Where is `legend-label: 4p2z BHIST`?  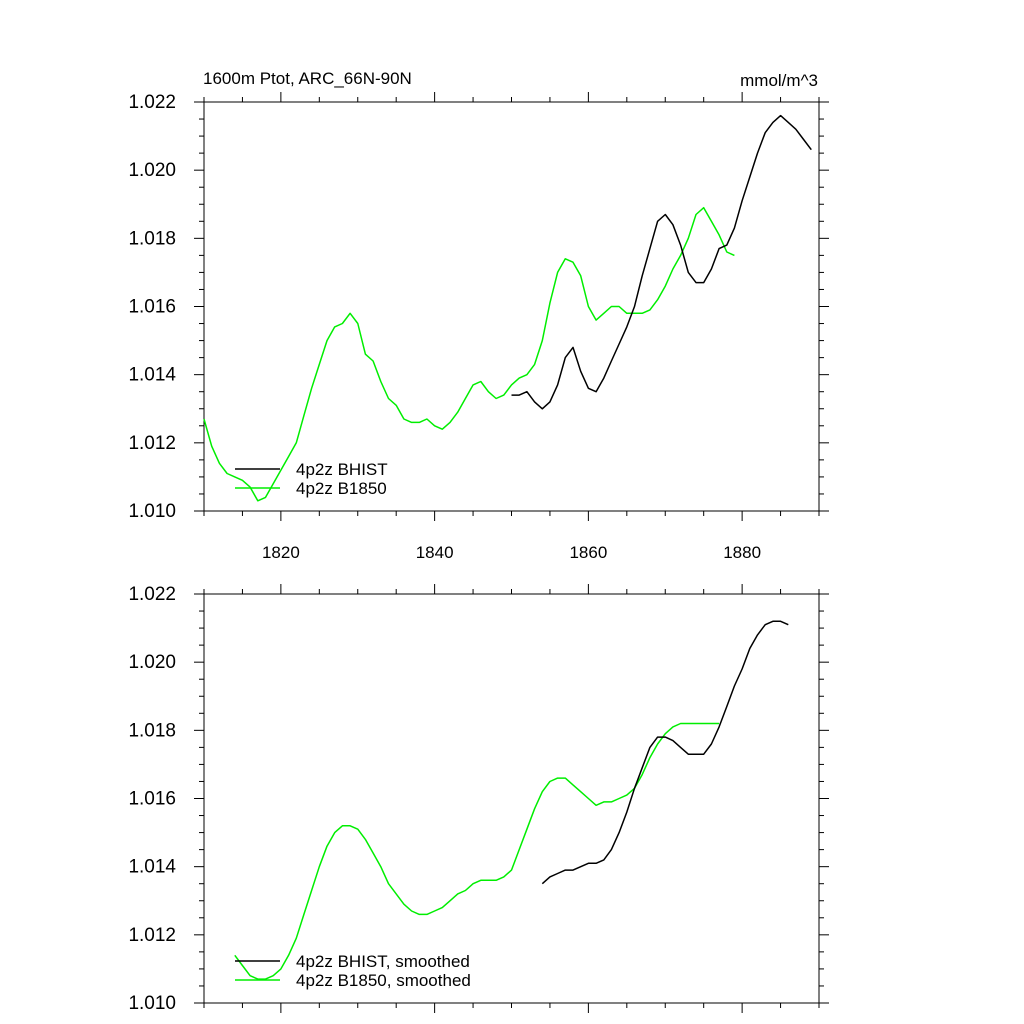 legend-label: 4p2z BHIST is located at coordinates (342, 469).